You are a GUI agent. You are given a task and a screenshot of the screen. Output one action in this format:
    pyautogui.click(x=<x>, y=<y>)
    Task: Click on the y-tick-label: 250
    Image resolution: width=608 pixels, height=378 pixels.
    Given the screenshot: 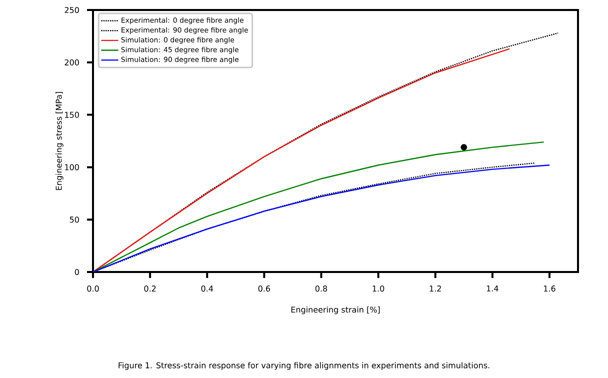 What is the action you would take?
    pyautogui.click(x=71, y=10)
    